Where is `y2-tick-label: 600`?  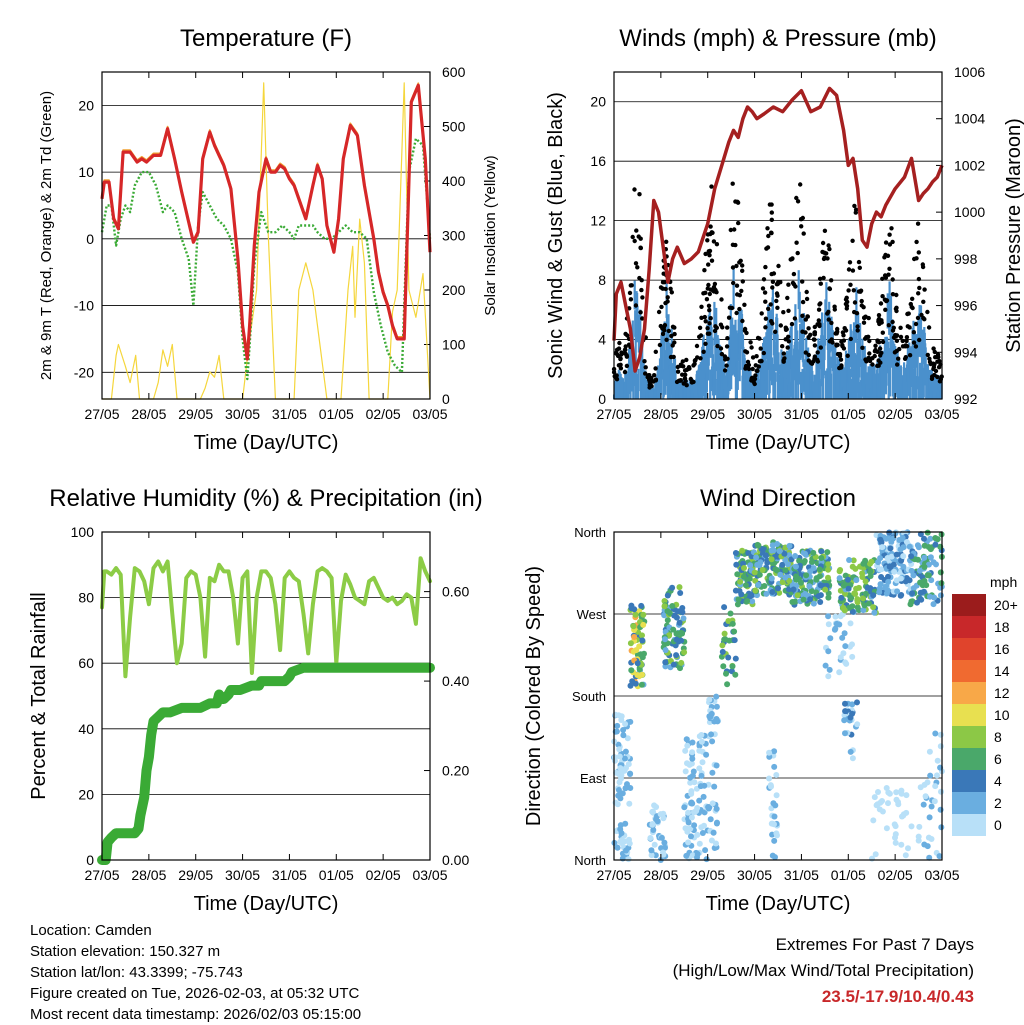
y2-tick-label: 600 is located at coordinates (454, 72).